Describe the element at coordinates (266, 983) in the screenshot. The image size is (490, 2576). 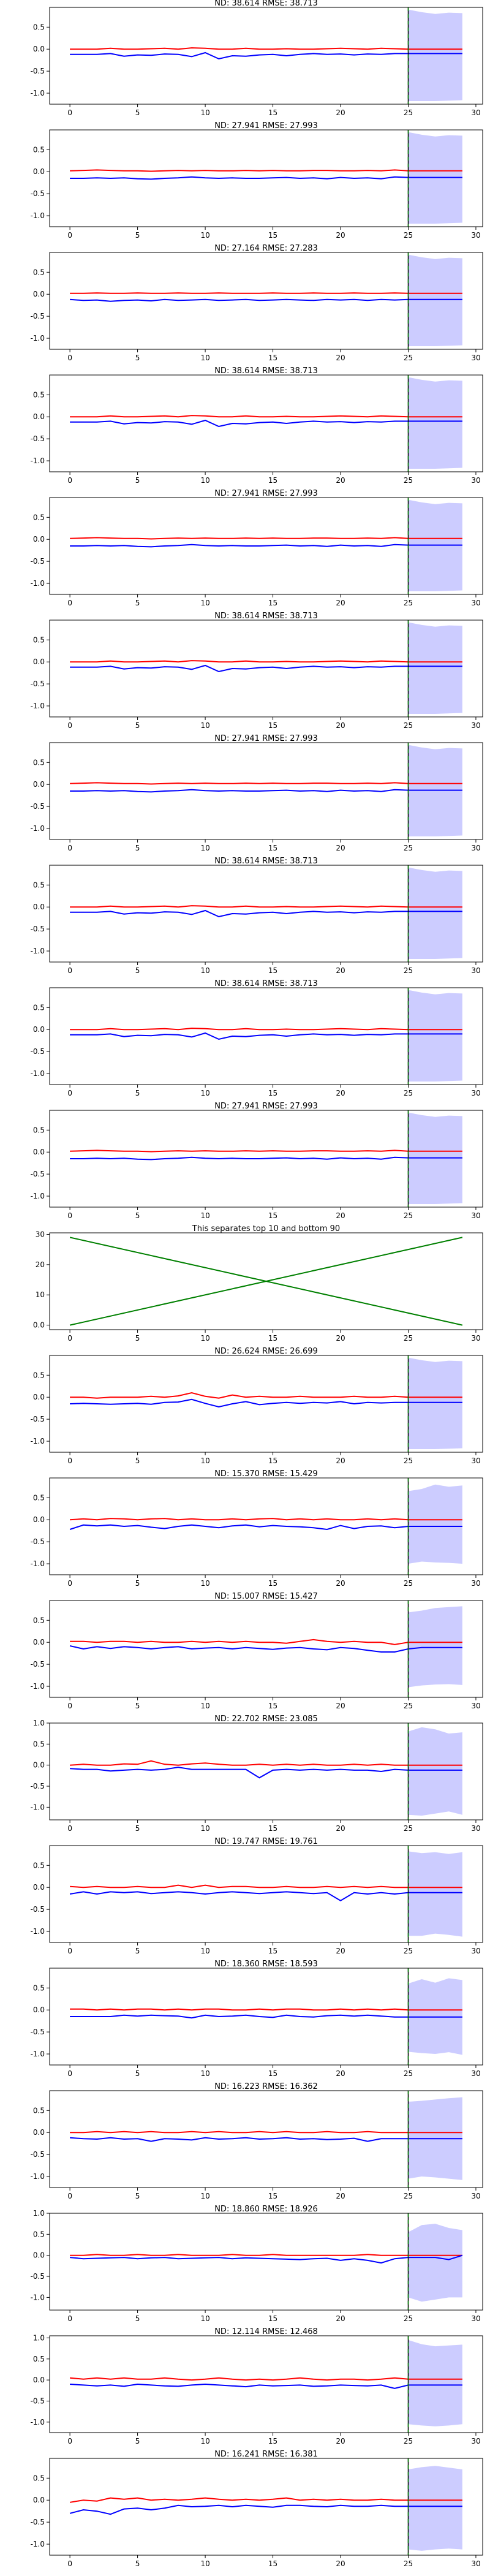
I see `chart-title: ND: 38.614 RMSE: 38.713` at that location.